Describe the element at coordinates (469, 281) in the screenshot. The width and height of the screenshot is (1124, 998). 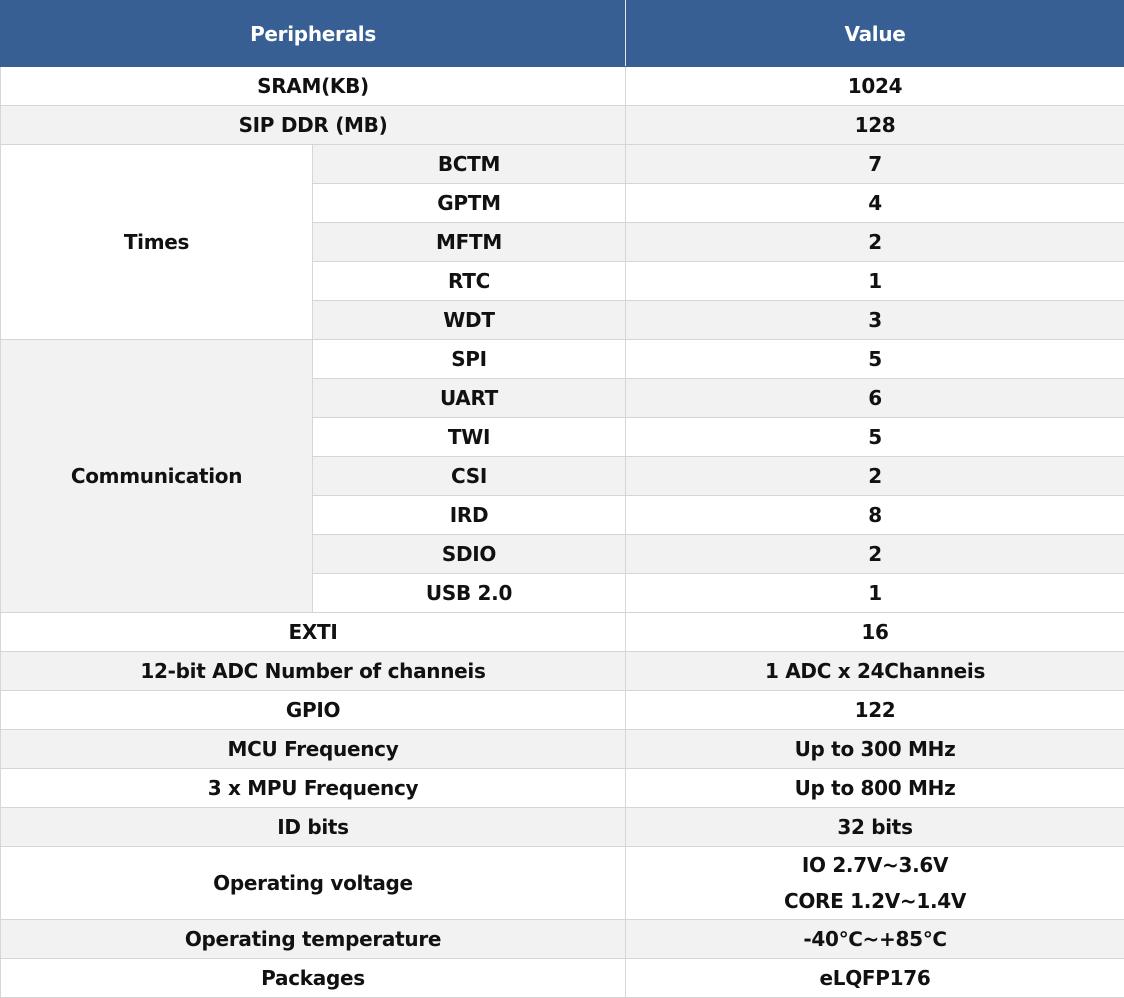
I see `sub-label-cell: RTC` at that location.